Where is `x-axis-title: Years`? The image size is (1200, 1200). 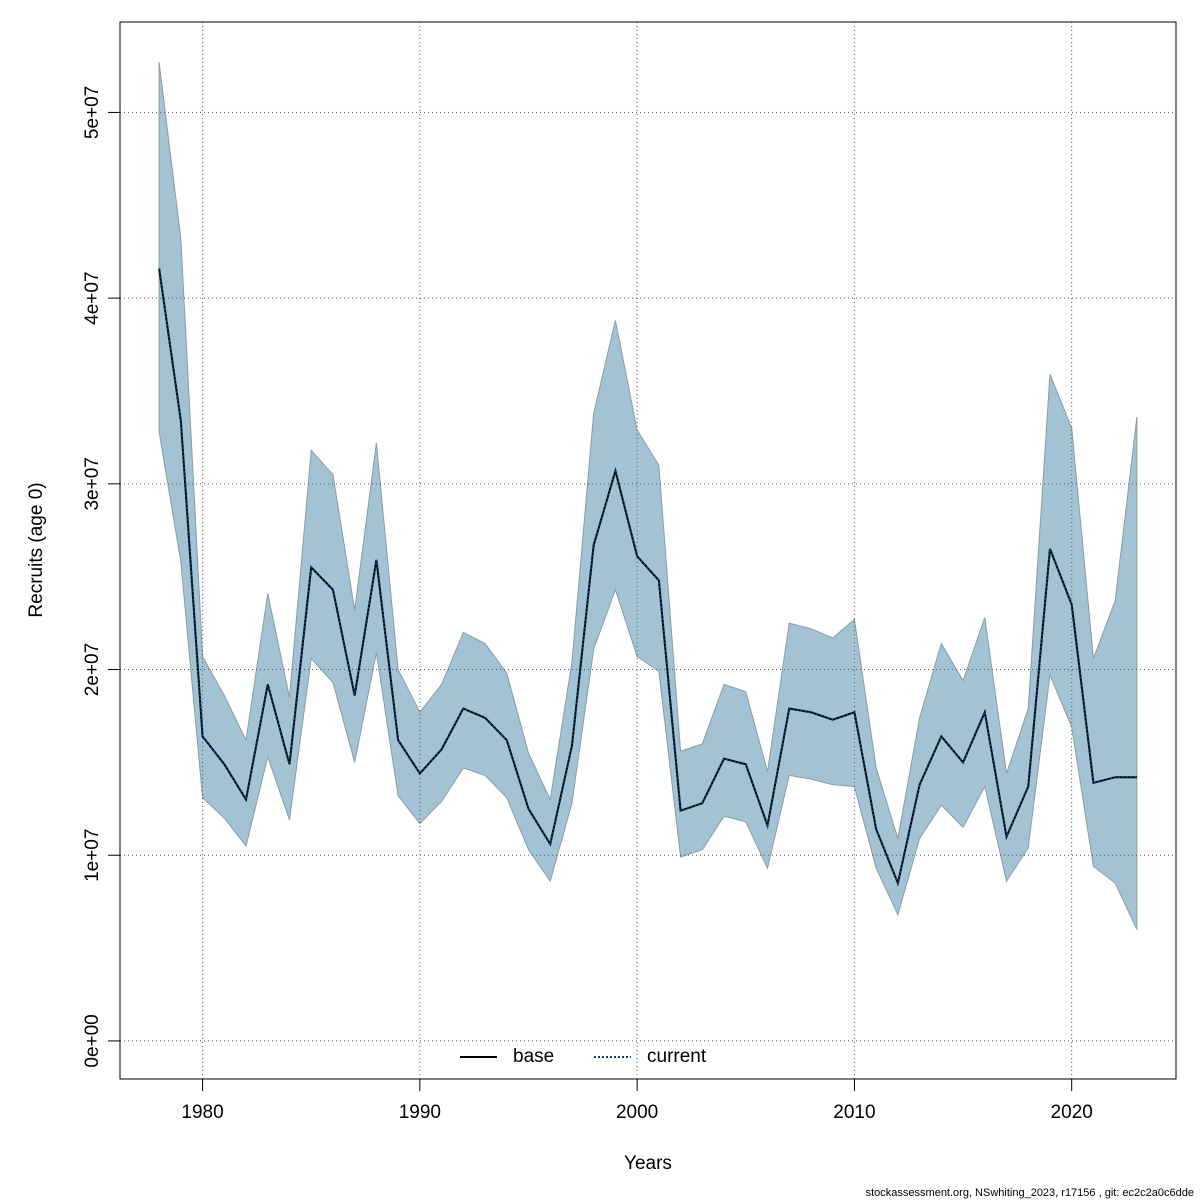
x-axis-title: Years is located at coordinates (648, 1163).